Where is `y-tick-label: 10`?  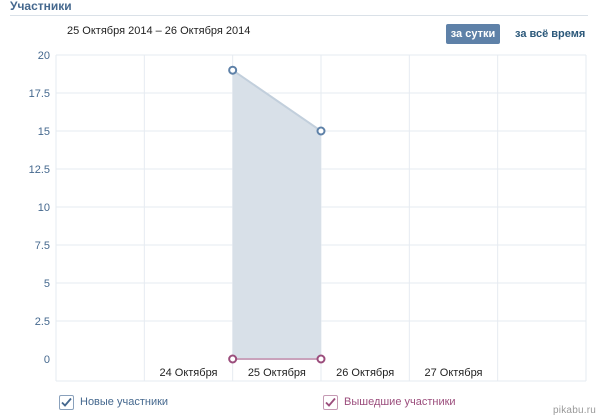
y-tick-label: 10 is located at coordinates (44, 208).